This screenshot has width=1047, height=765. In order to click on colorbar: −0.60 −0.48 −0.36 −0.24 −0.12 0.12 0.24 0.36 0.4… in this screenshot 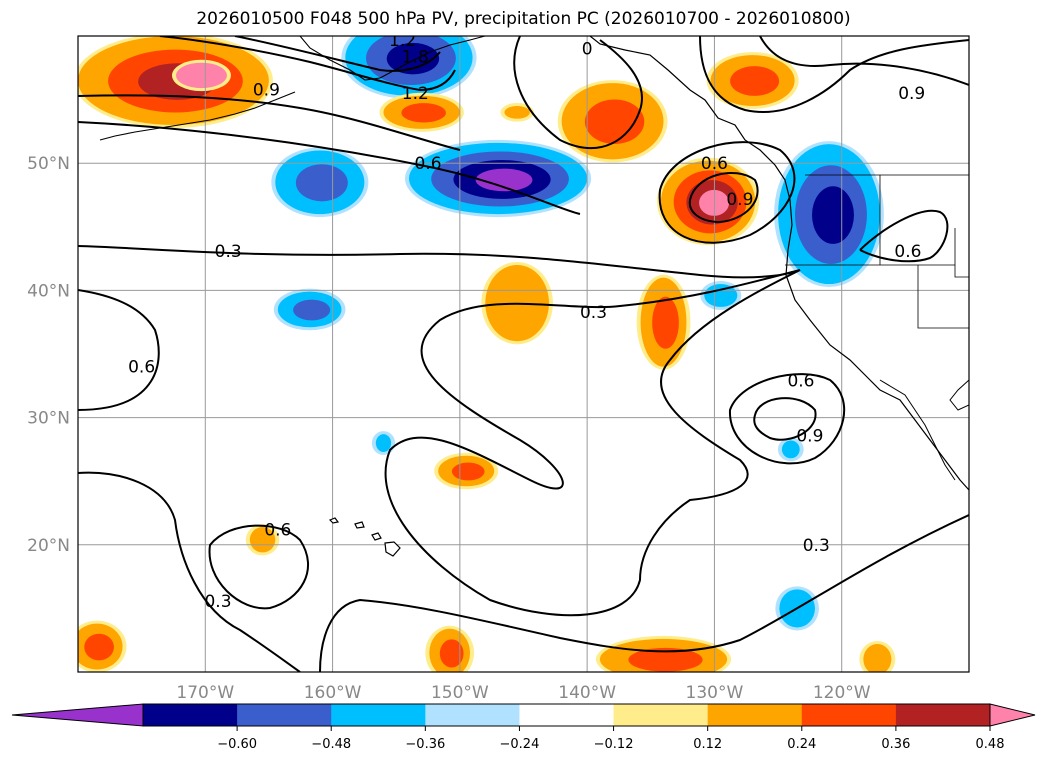, I will do `click(523, 727)`.